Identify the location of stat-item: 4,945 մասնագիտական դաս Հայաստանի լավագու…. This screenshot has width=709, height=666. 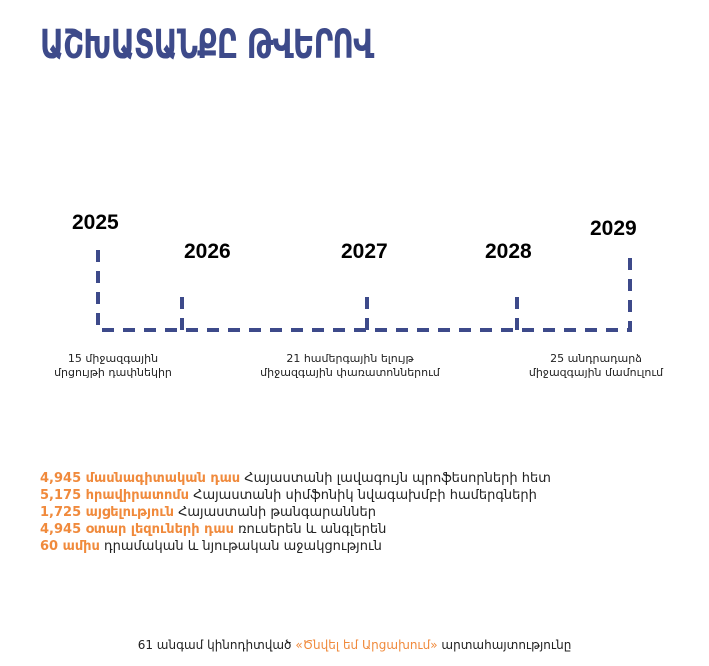
(295, 478).